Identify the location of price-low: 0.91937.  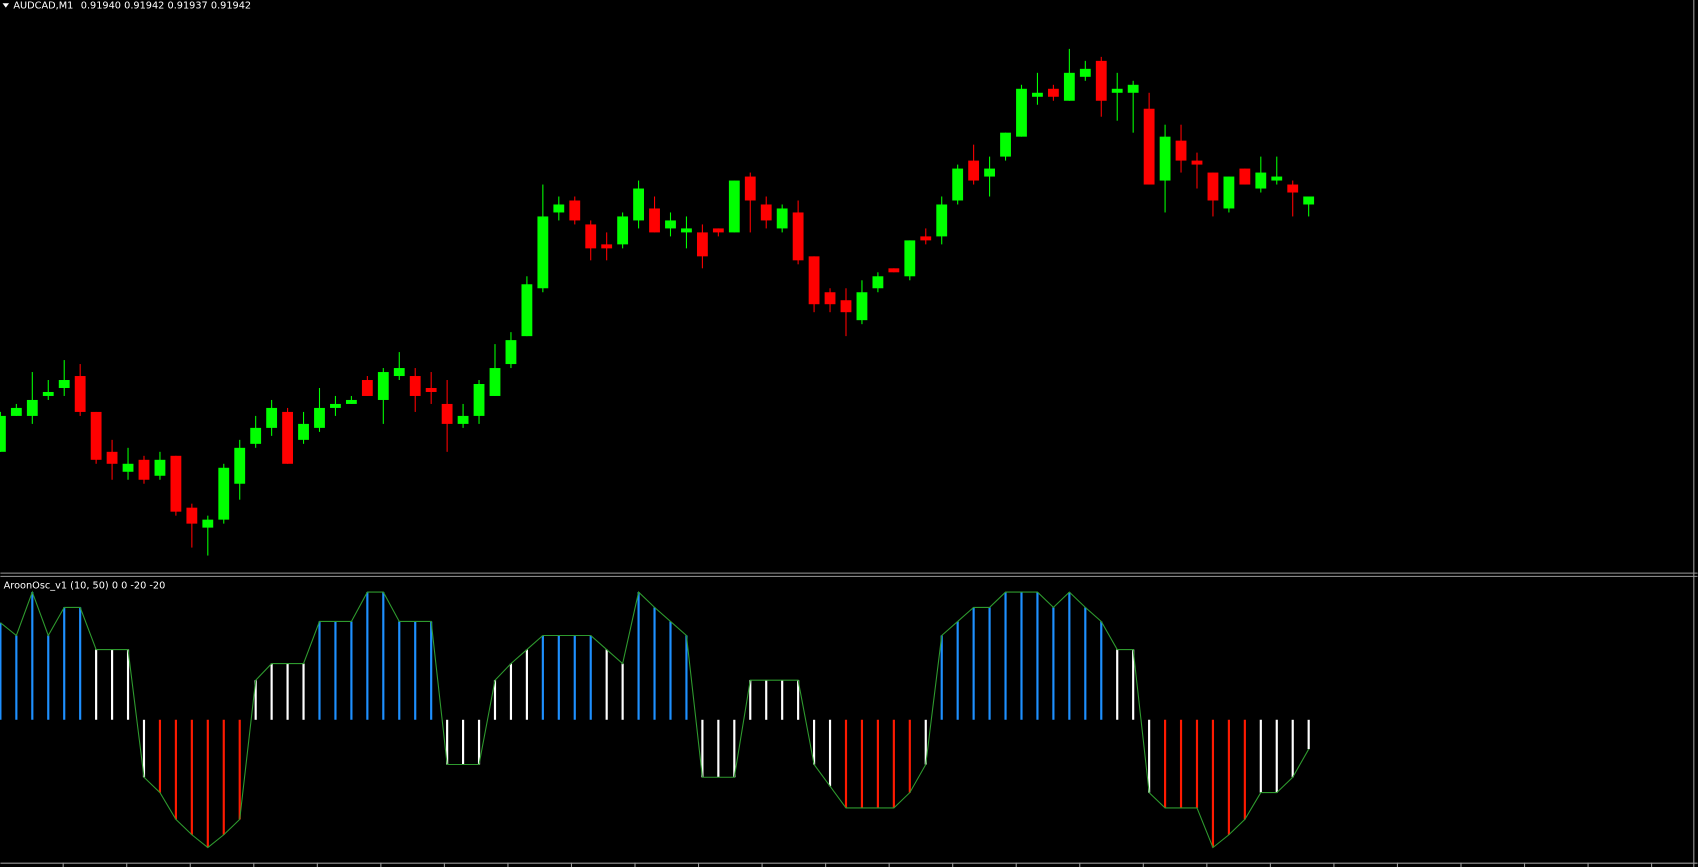
(188, 5).